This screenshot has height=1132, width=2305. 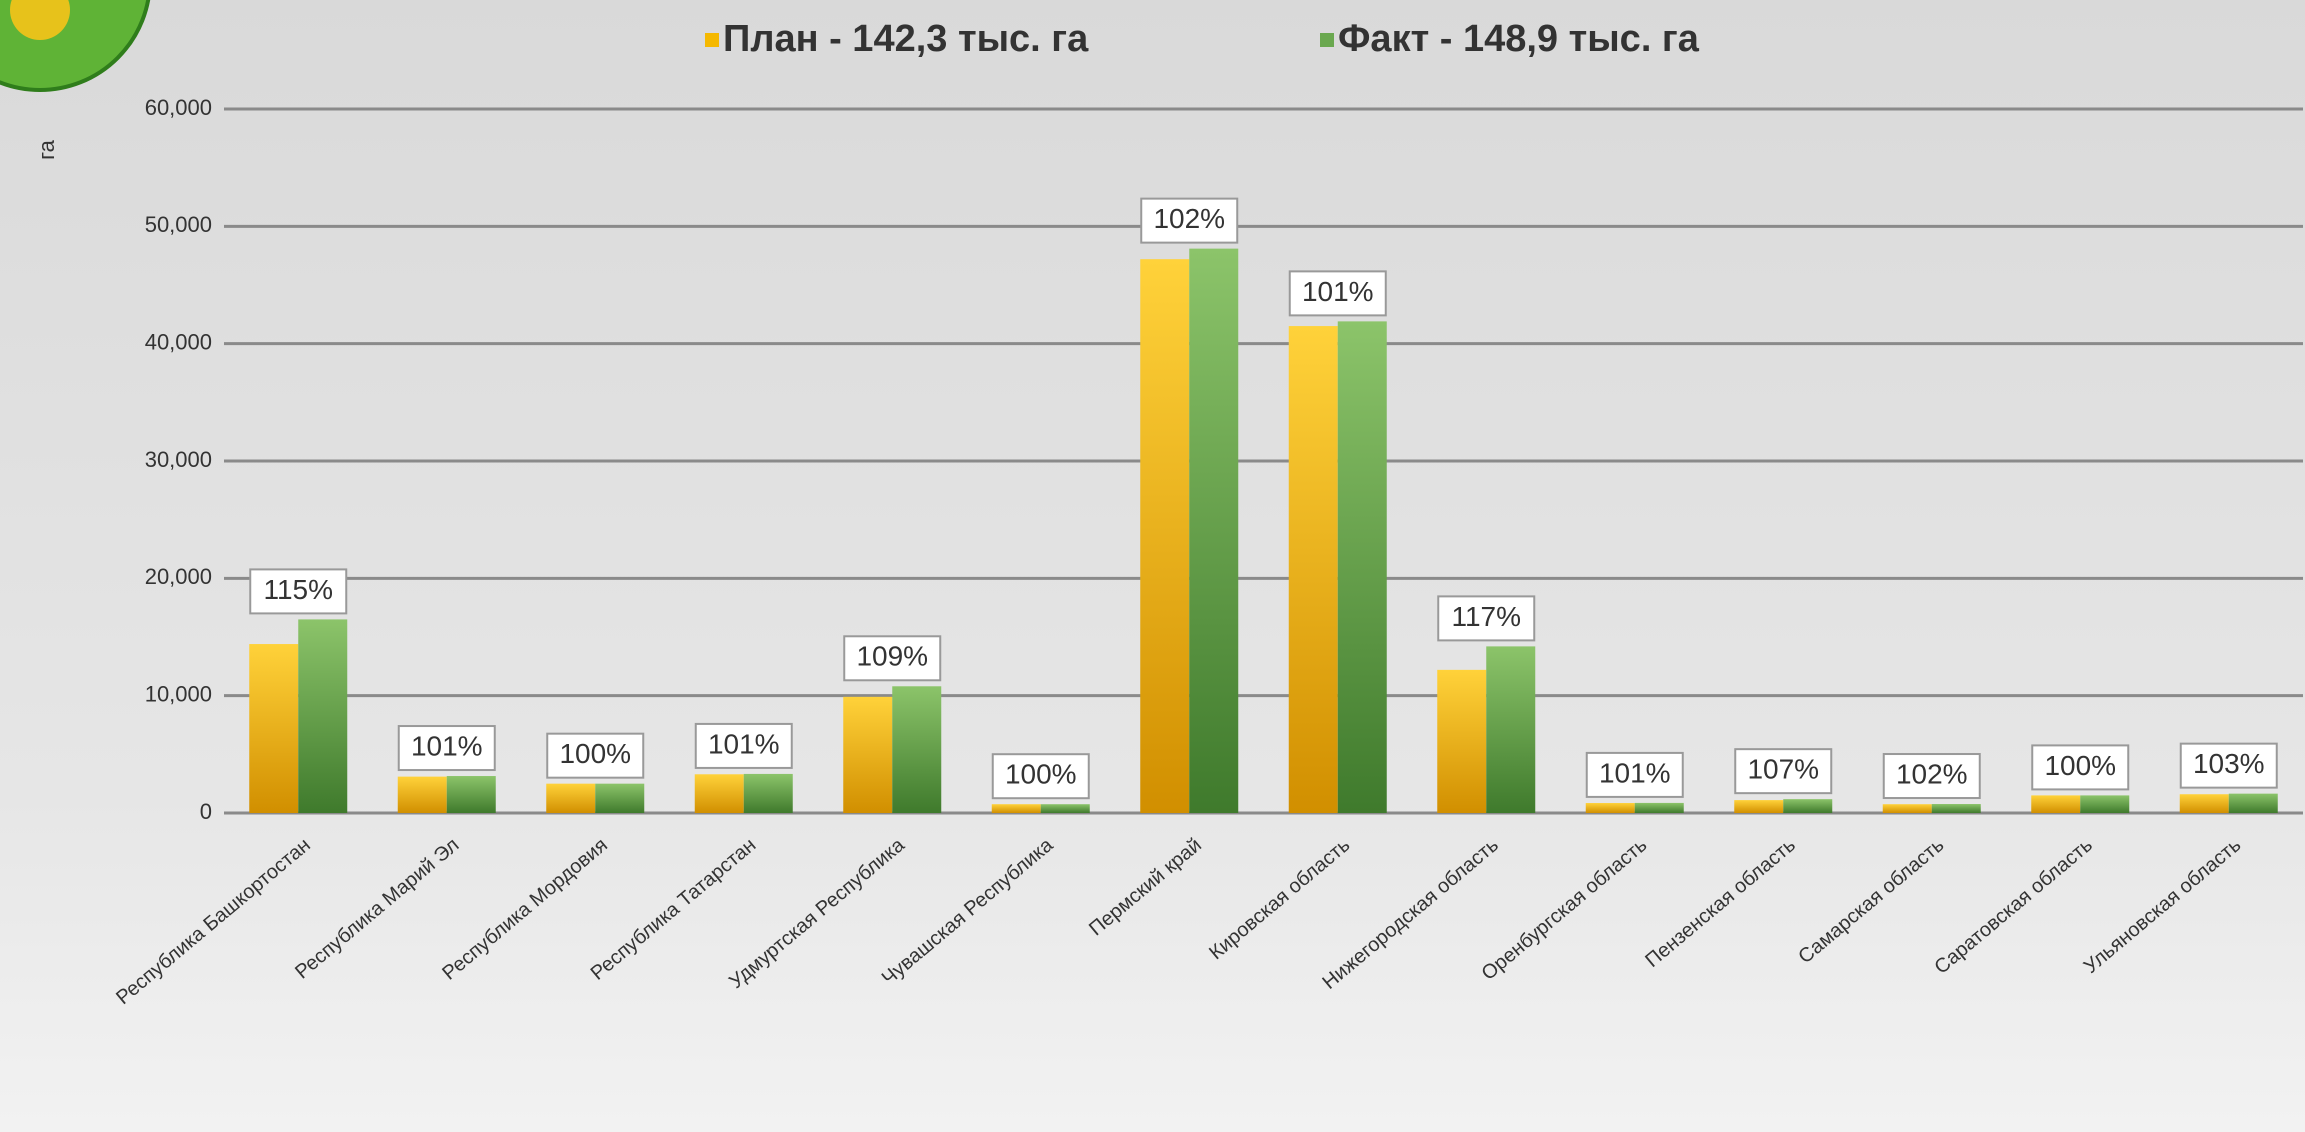 I want to click on y-tick-label: 30,000, so click(x=178, y=459).